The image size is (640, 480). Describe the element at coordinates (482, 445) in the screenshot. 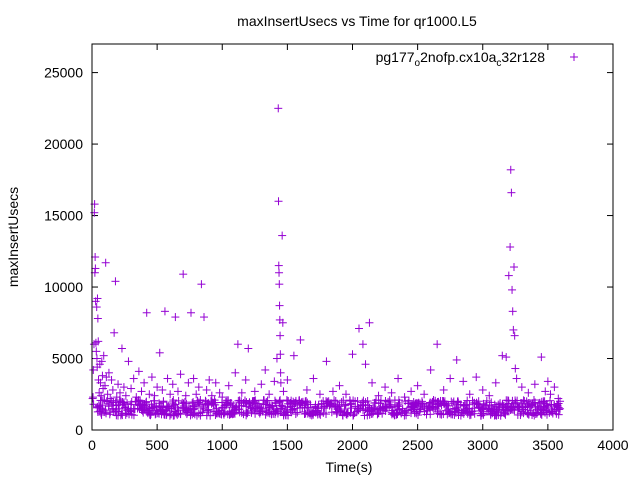

I see `x-tick-label: 3000` at that location.